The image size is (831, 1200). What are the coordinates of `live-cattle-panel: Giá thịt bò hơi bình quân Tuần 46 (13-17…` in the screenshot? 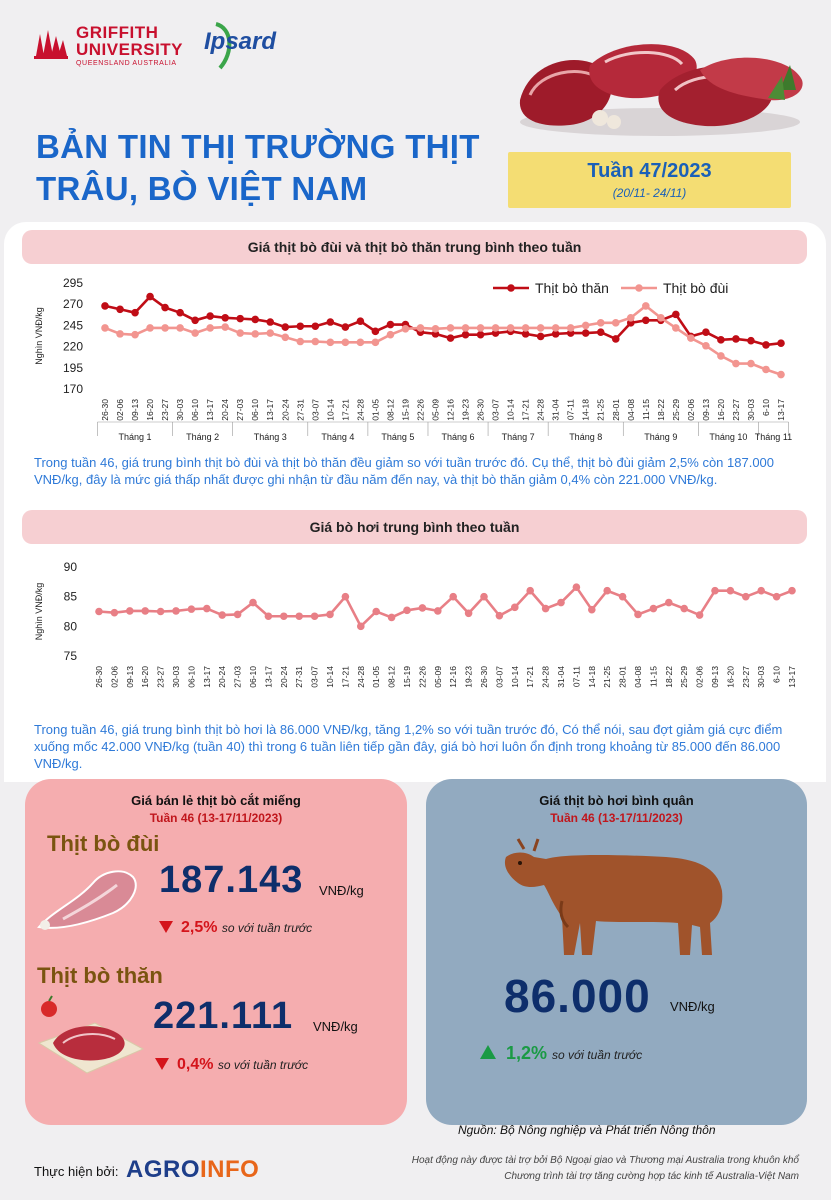 It's located at (616, 952).